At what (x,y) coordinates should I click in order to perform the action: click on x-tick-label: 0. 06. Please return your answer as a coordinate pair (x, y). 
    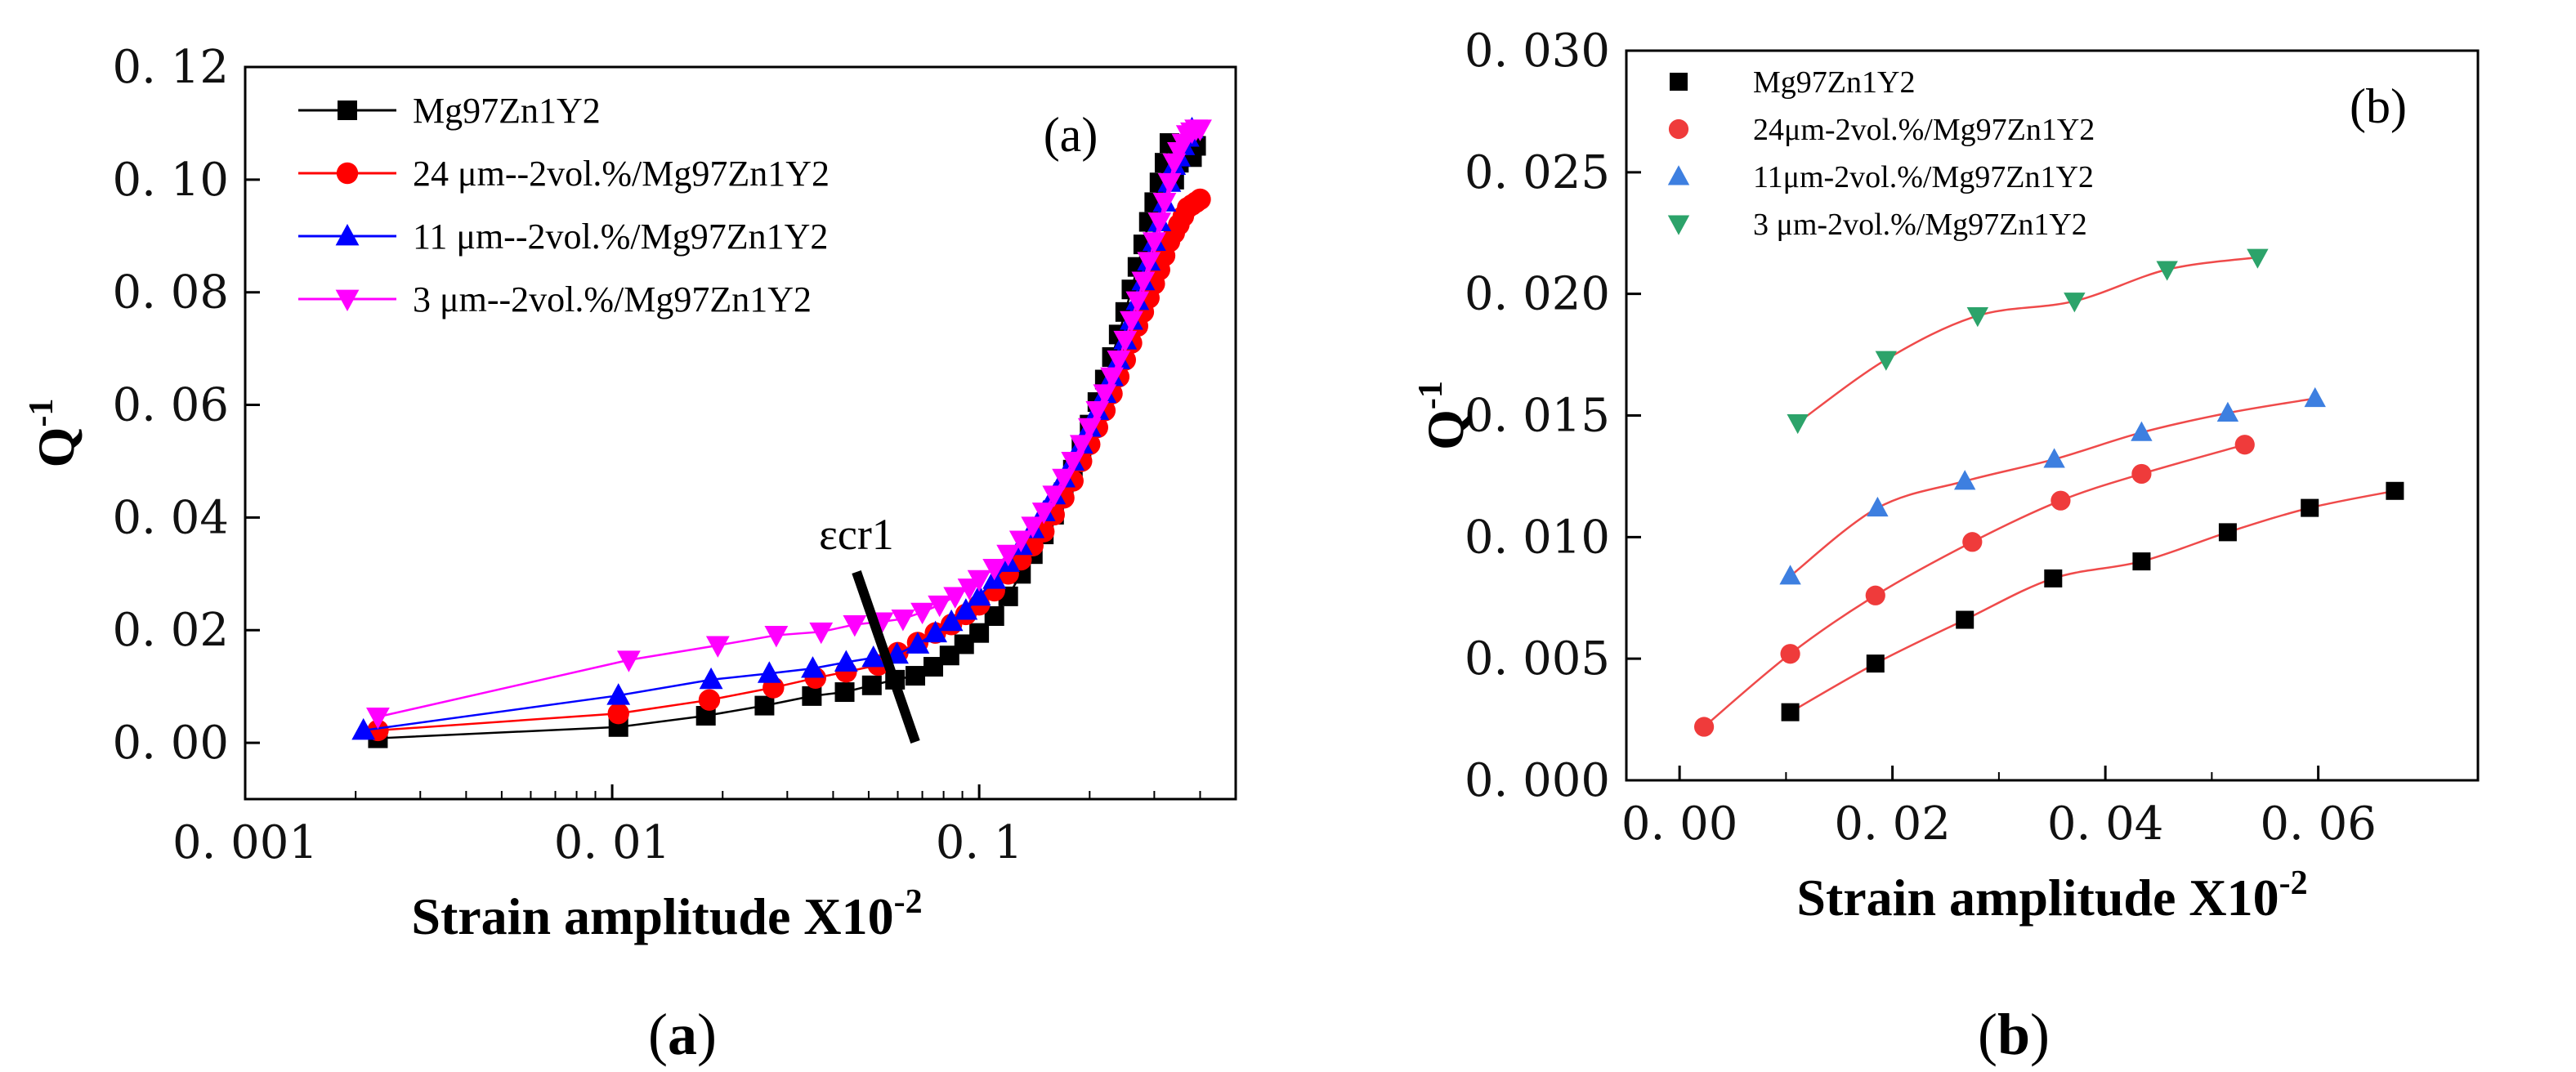
    Looking at the image, I should click on (2318, 824).